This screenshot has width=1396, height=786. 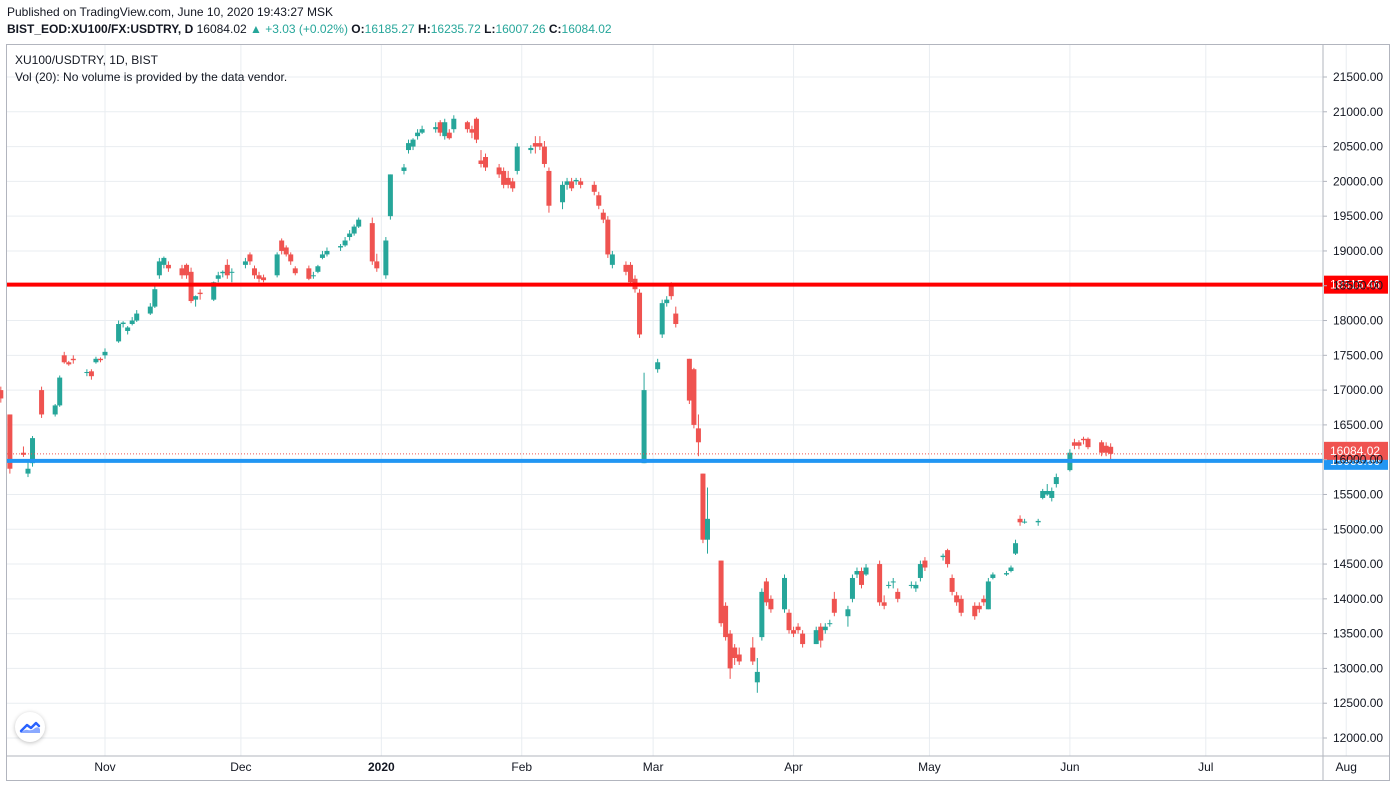 What do you see at coordinates (1358, 529) in the screenshot?
I see `price-tick-label: 15000.00` at bounding box center [1358, 529].